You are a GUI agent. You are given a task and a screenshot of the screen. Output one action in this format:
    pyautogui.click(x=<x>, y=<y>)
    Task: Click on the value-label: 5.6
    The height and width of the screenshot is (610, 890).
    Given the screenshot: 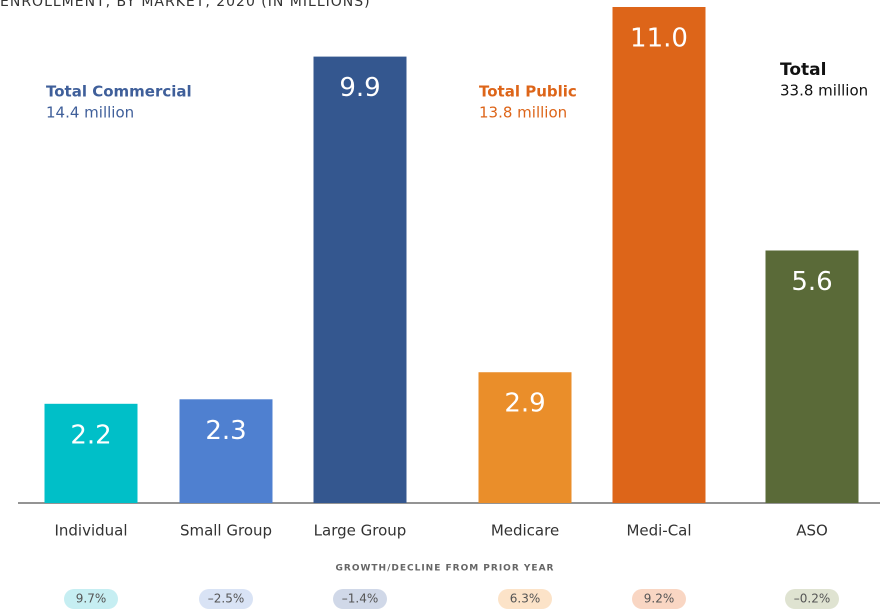 What is the action you would take?
    pyautogui.click(x=811, y=282)
    